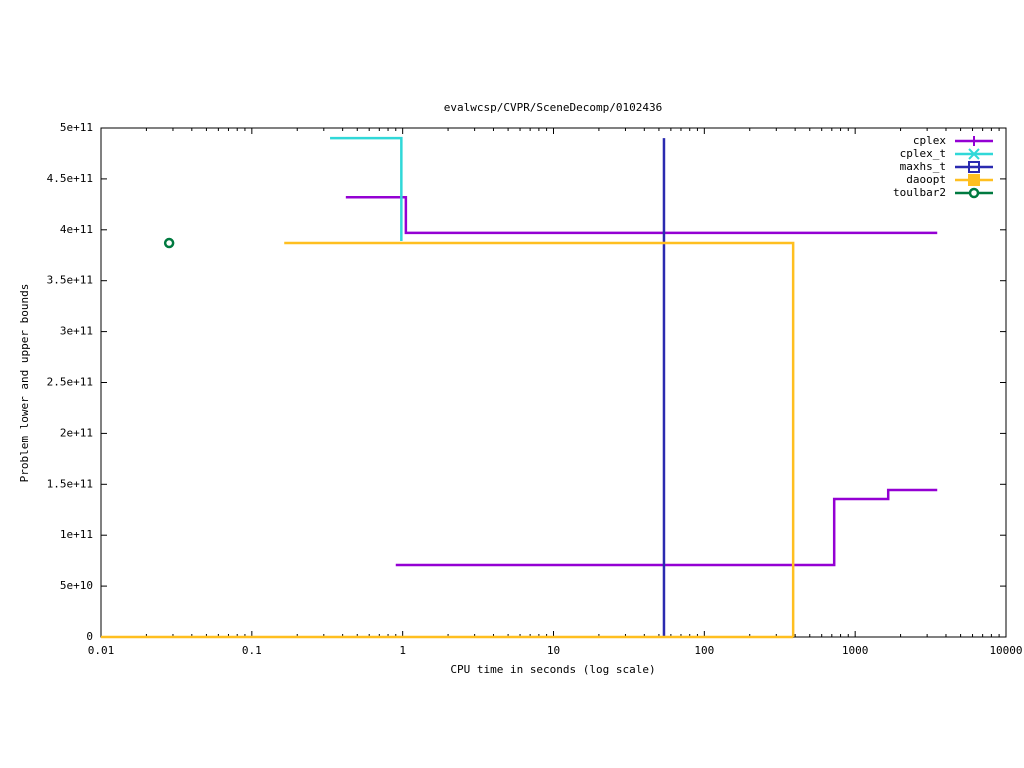 The height and width of the screenshot is (768, 1024). I want to click on y-tick-label: 3e+11, so click(76, 331).